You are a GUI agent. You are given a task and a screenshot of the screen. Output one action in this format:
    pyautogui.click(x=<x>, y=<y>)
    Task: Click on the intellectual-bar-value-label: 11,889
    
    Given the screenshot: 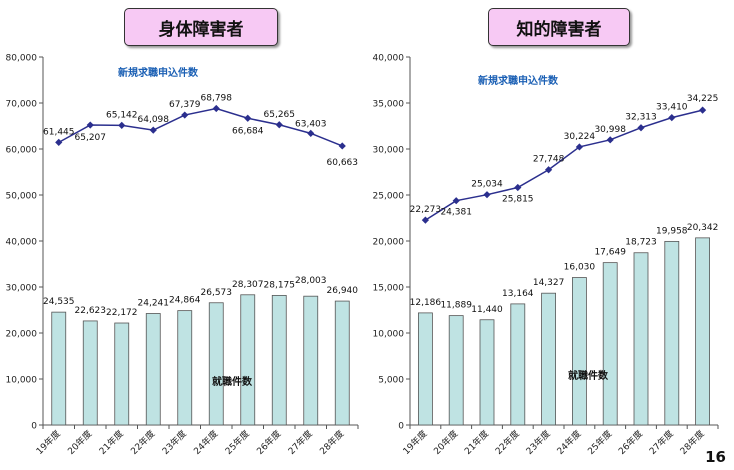 What is the action you would take?
    pyautogui.click(x=456, y=306)
    